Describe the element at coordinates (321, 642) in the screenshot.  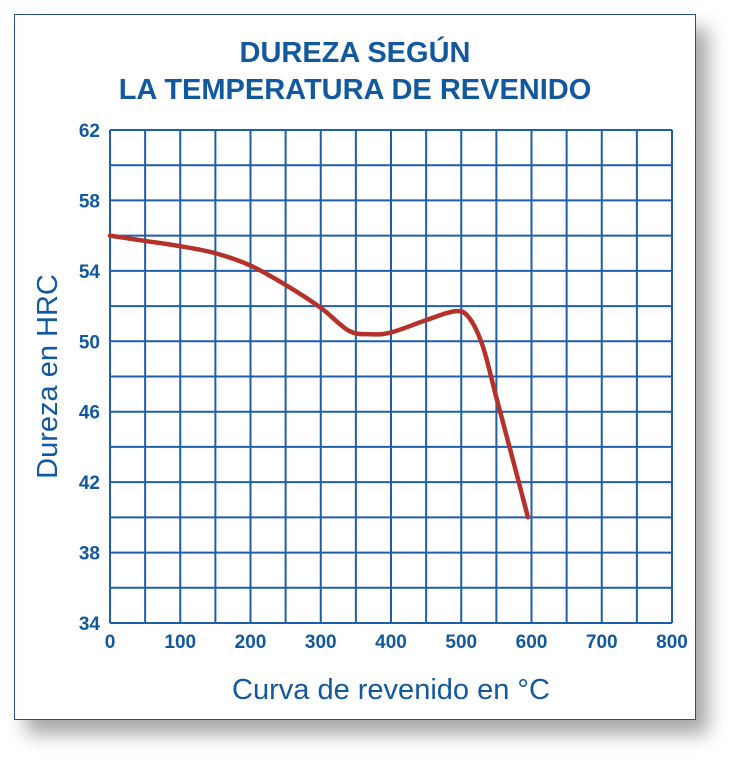
I see `x-tick-label: 300` at that location.